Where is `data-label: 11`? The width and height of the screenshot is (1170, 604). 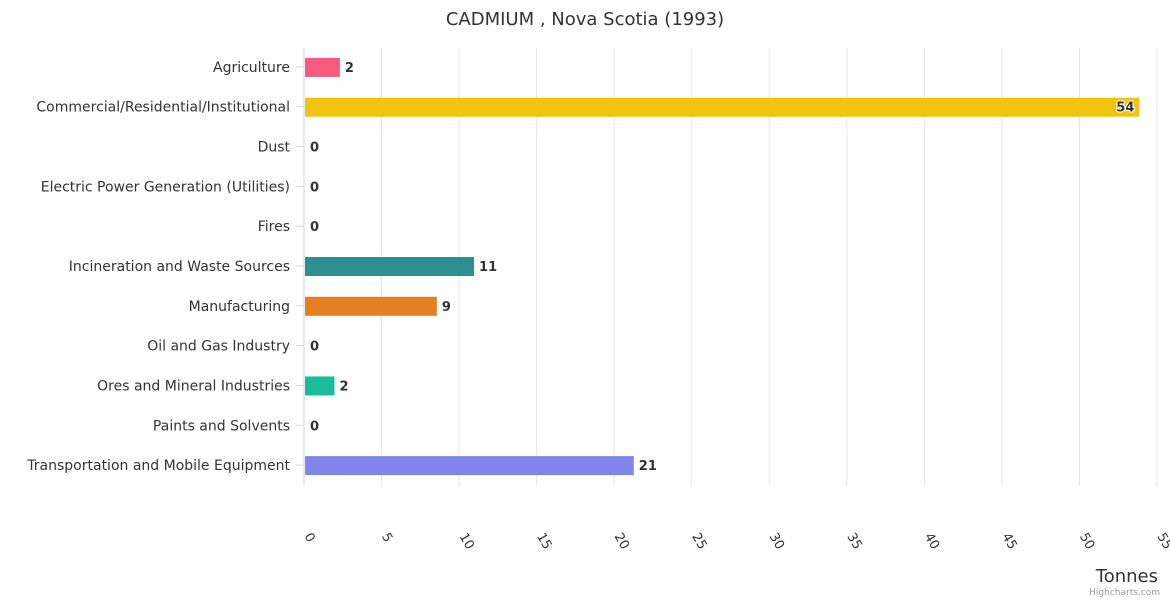
data-label: 11 is located at coordinates (488, 267).